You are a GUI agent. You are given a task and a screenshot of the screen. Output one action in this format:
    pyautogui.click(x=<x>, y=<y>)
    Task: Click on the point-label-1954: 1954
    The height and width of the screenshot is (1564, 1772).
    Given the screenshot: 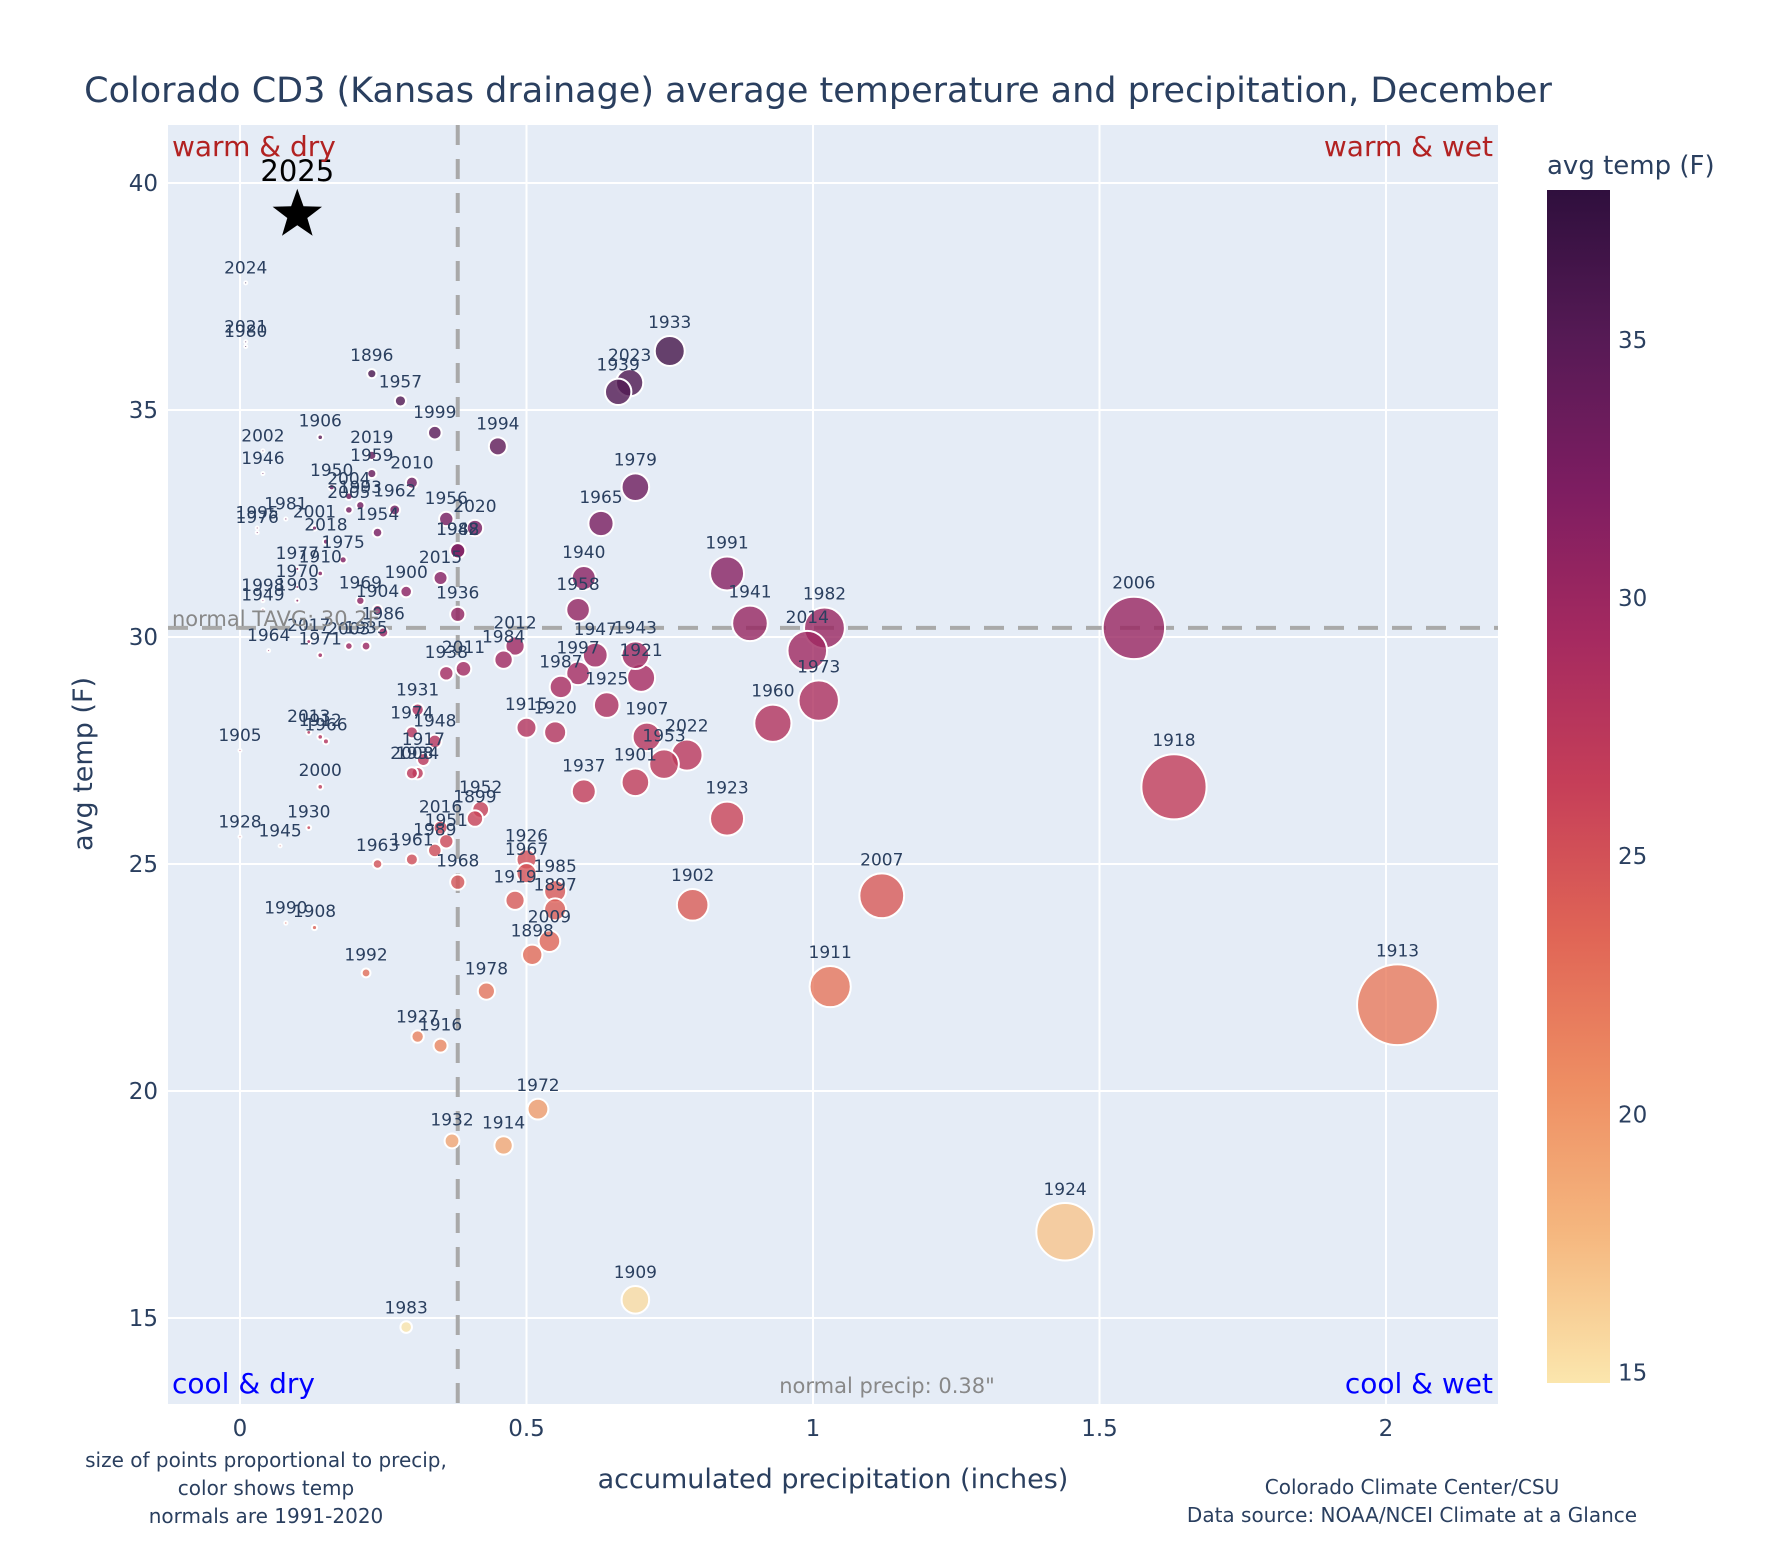 What is the action you would take?
    pyautogui.click(x=377, y=515)
    